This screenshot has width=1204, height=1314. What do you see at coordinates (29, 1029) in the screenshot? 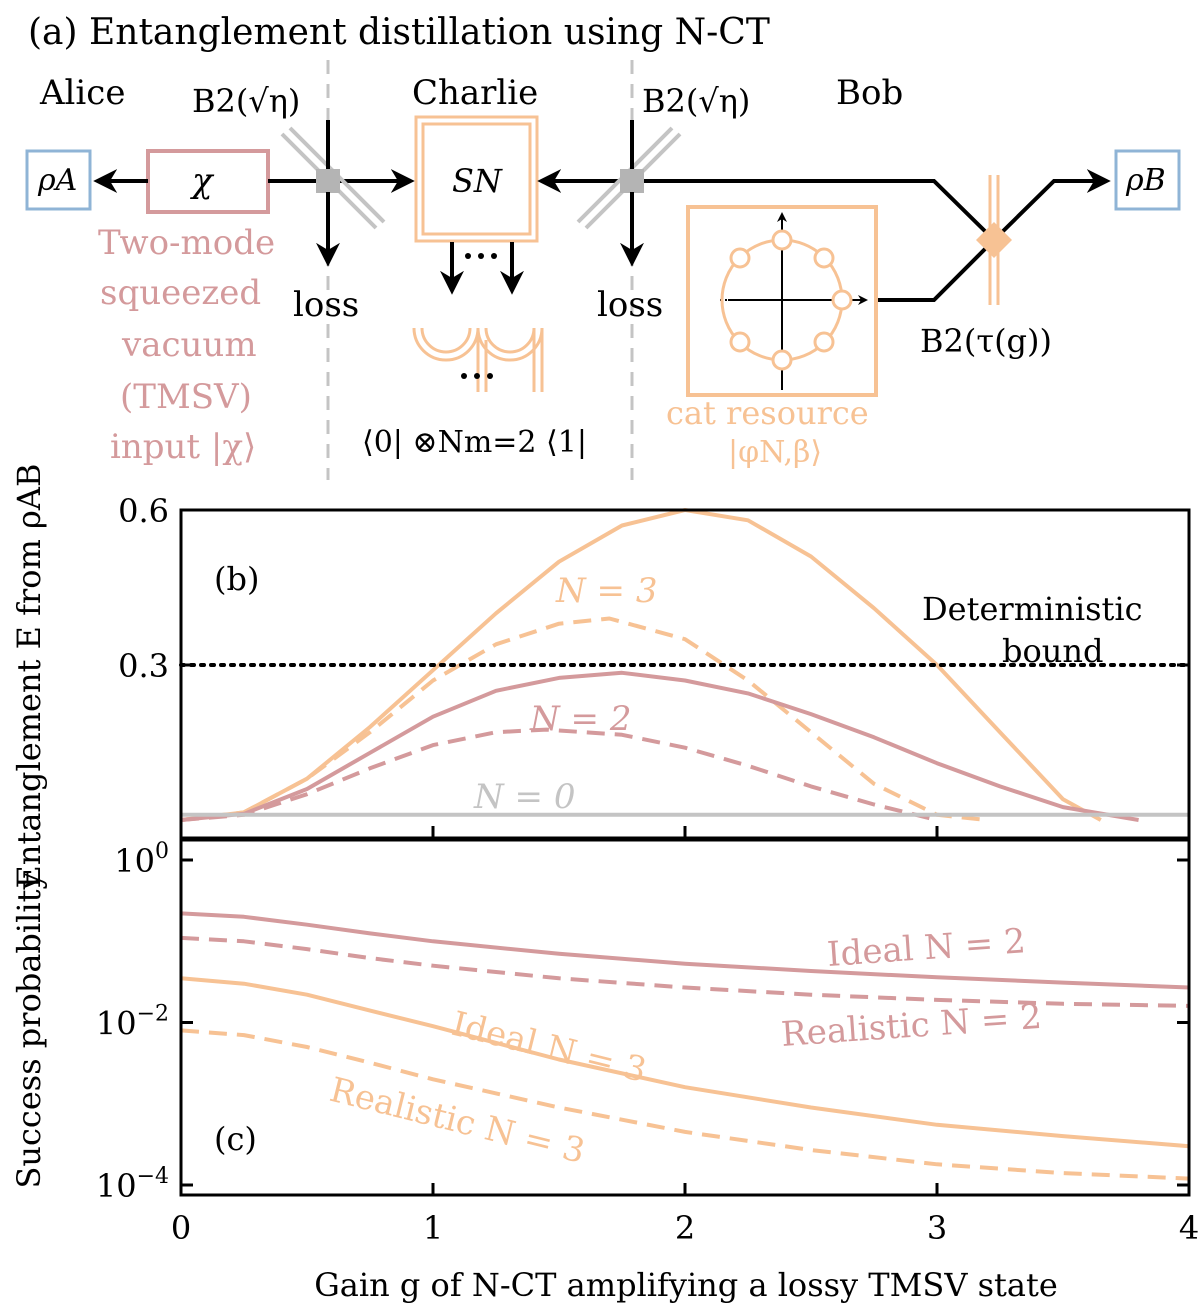
I see `panel-c-ylabel: Success probability` at bounding box center [29, 1029].